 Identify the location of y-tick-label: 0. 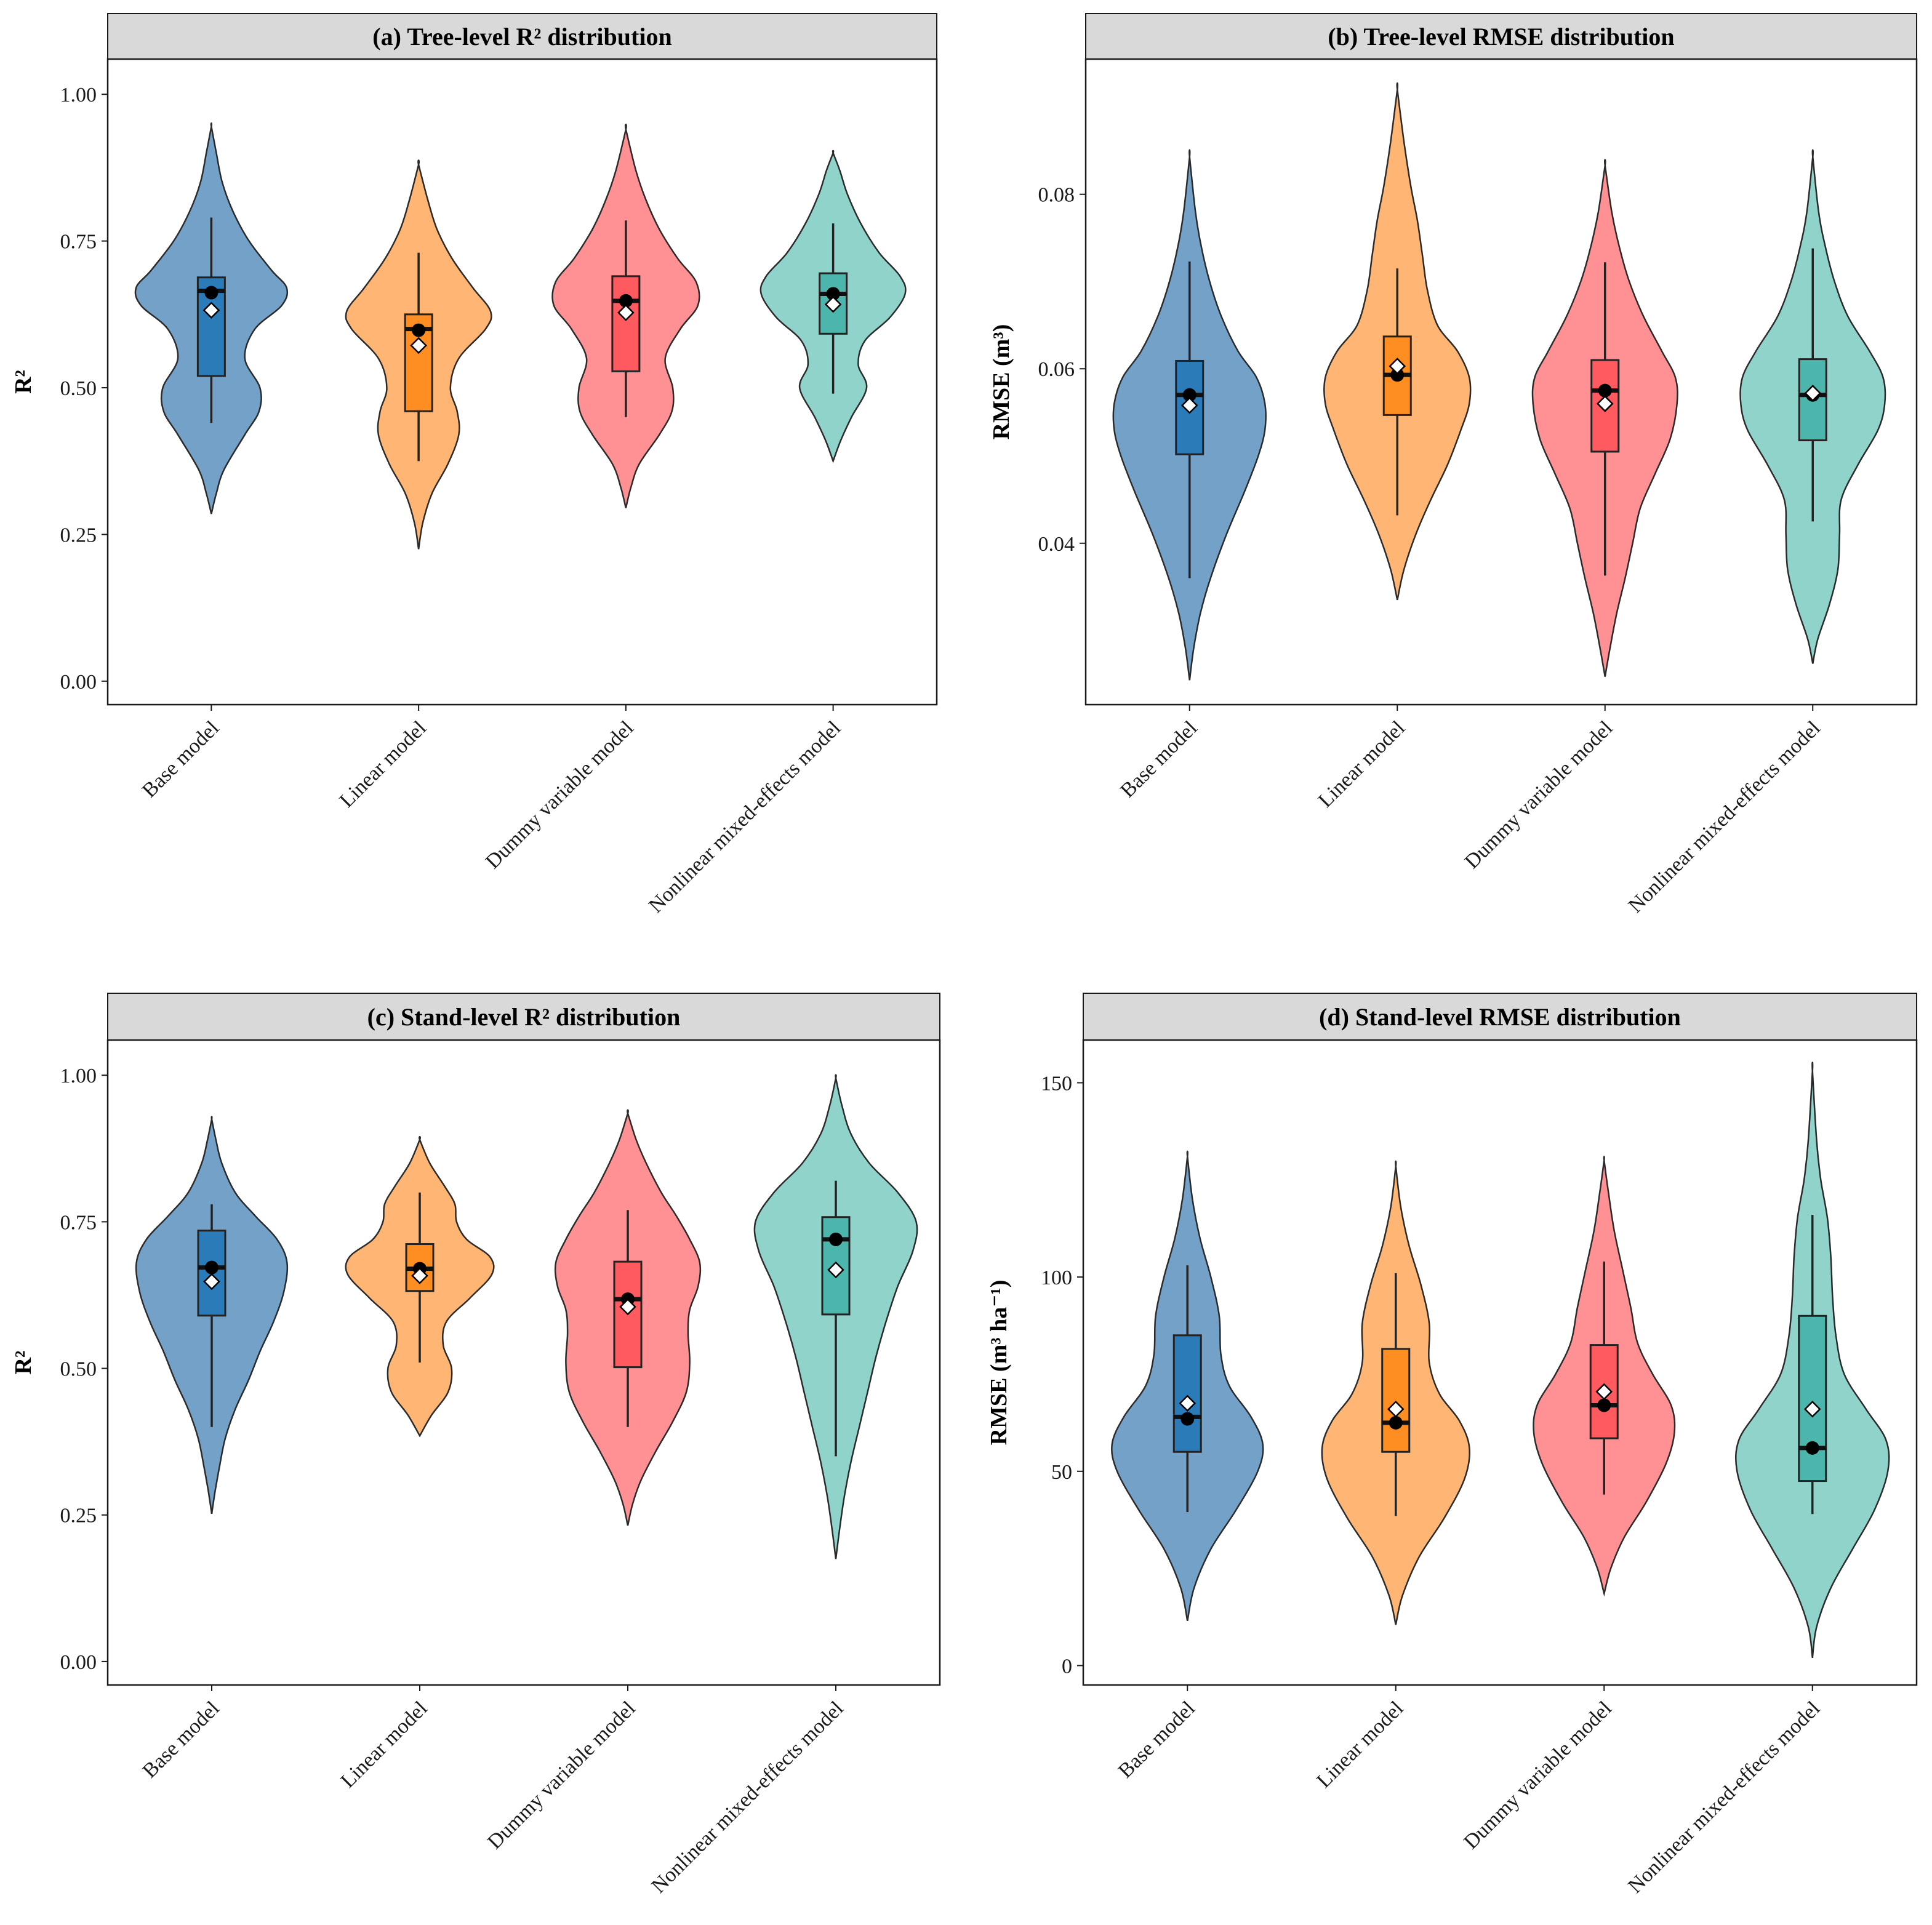
(1067, 1666).